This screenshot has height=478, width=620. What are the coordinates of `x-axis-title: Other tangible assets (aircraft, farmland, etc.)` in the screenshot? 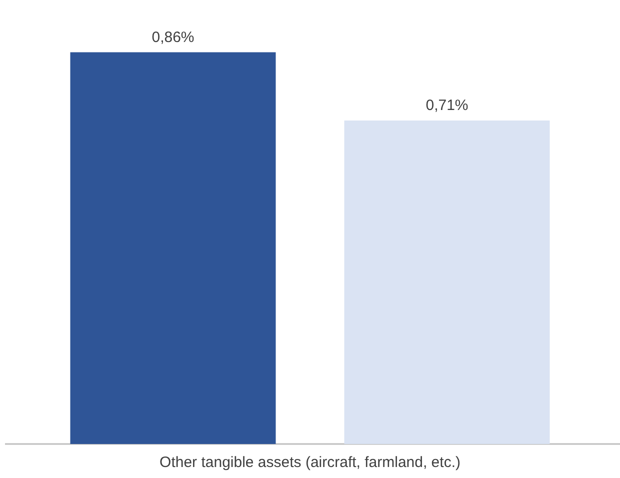 It's located at (310, 463).